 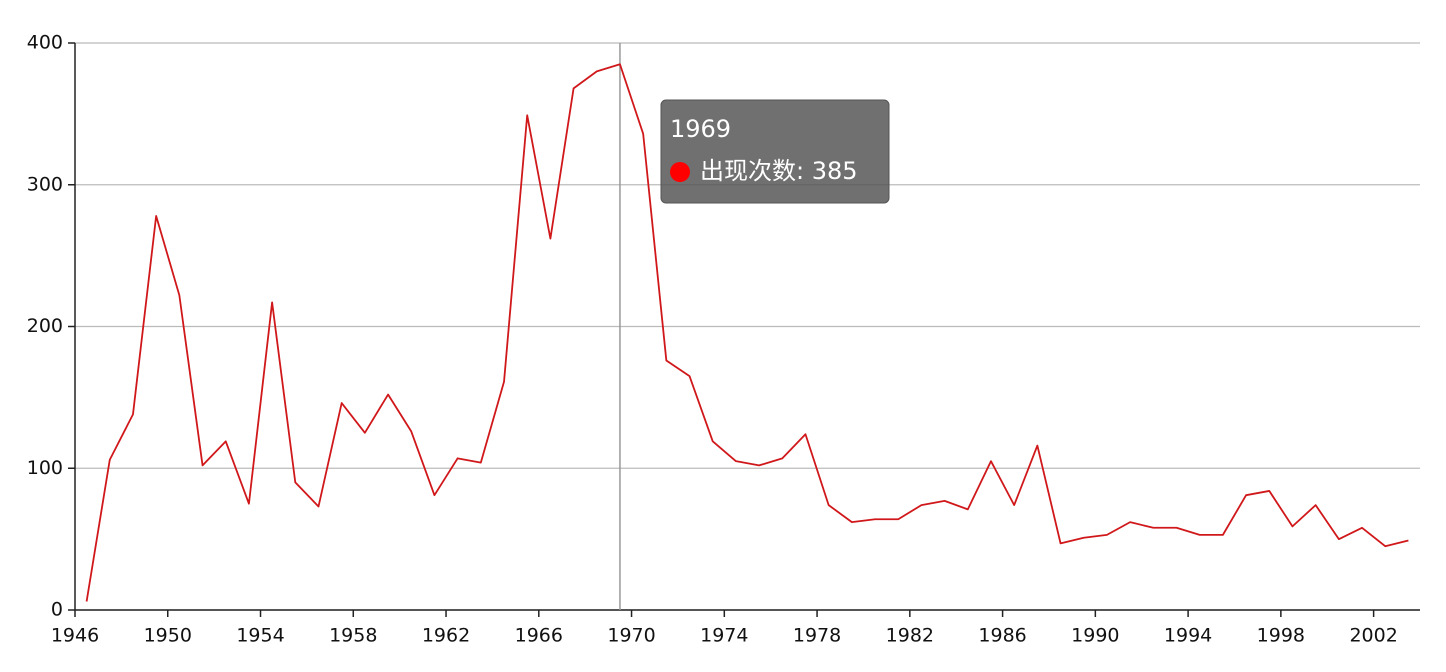 I want to click on x-tick-label: 1978, so click(x=817, y=636).